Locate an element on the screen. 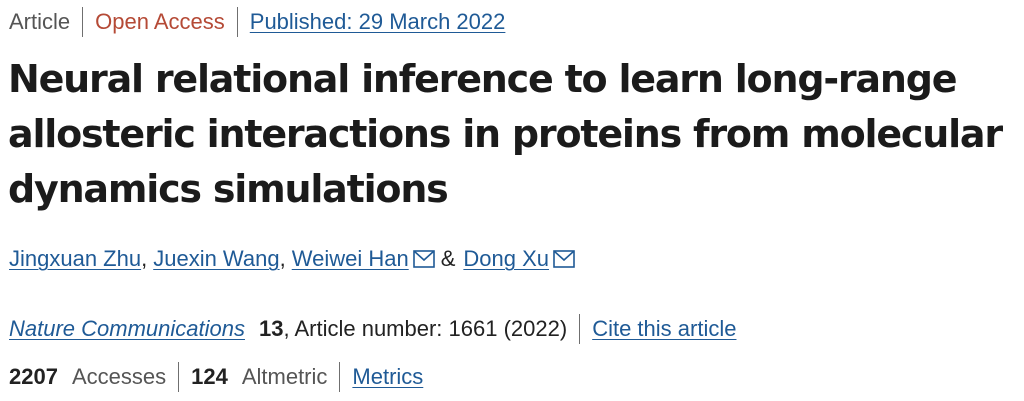 The width and height of the screenshot is (1024, 401). journal-volume: 13 is located at coordinates (271, 328).